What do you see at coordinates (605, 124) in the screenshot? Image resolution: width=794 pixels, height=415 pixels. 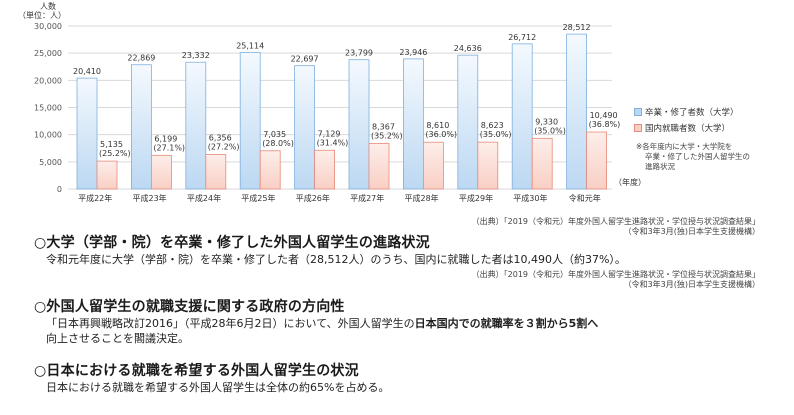 I see `data-label-employed-pct: (36.8%)` at bounding box center [605, 124].